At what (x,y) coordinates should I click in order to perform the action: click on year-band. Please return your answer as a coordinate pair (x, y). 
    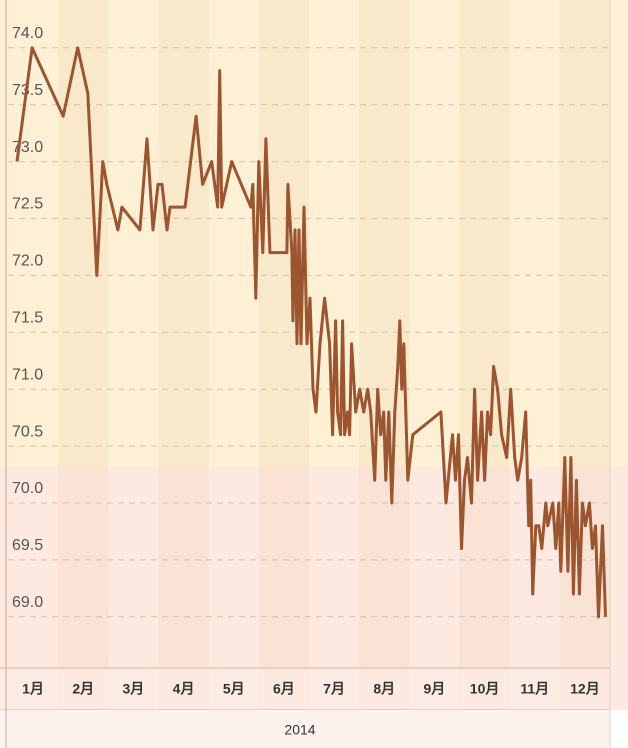
    Looking at the image, I should click on (305, 729).